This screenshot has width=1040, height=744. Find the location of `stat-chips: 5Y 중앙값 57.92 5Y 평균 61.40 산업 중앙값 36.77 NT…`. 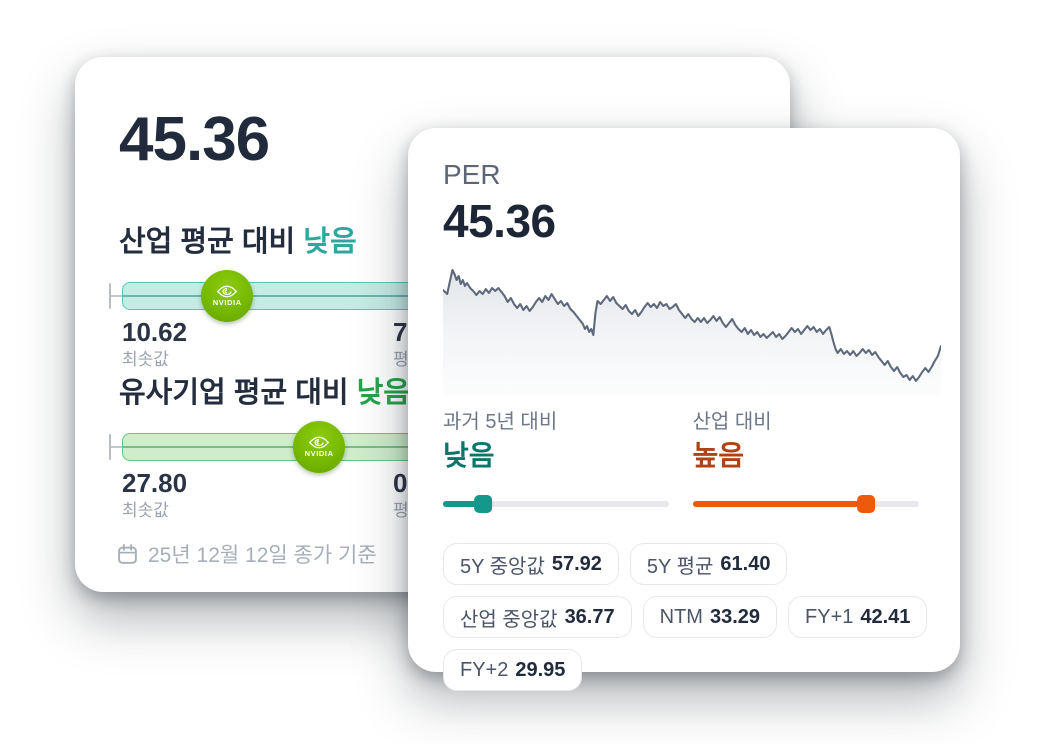

stat-chips: 5Y 중앙값 57.92 5Y 평균 61.40 산업 중앙값 36.77 NT… is located at coordinates (693, 617).